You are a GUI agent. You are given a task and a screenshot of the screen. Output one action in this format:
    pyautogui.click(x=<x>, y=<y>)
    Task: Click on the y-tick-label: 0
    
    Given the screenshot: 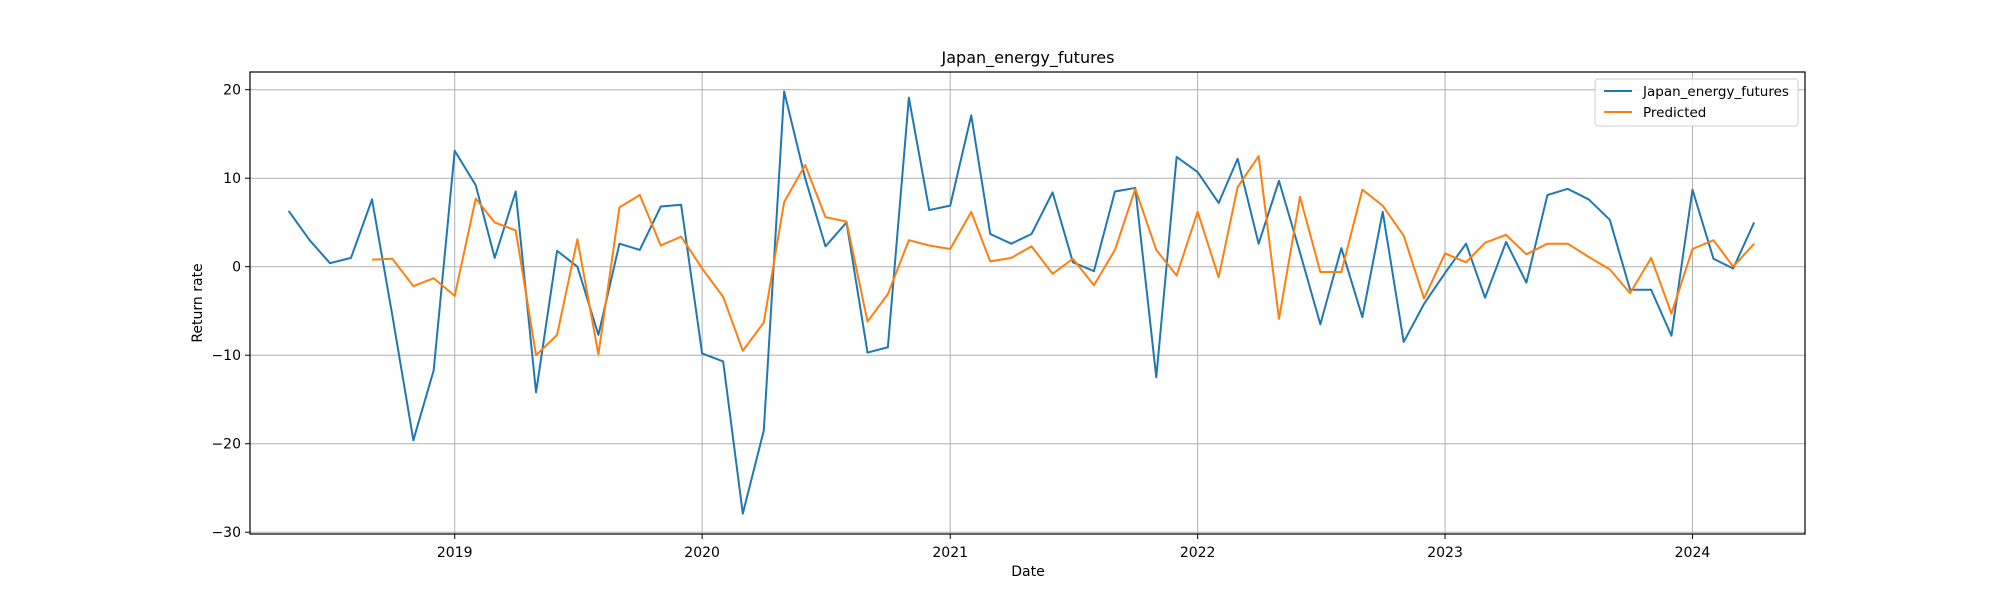 What is the action you would take?
    pyautogui.click(x=236, y=268)
    